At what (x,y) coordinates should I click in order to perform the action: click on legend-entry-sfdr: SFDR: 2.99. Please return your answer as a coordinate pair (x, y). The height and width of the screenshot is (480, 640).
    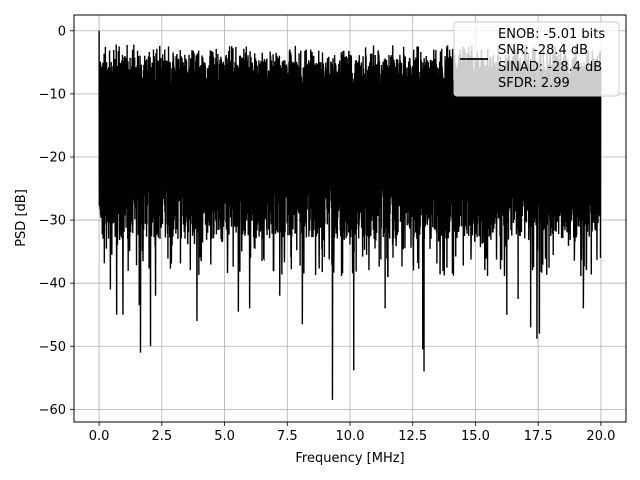
    Looking at the image, I should click on (534, 83).